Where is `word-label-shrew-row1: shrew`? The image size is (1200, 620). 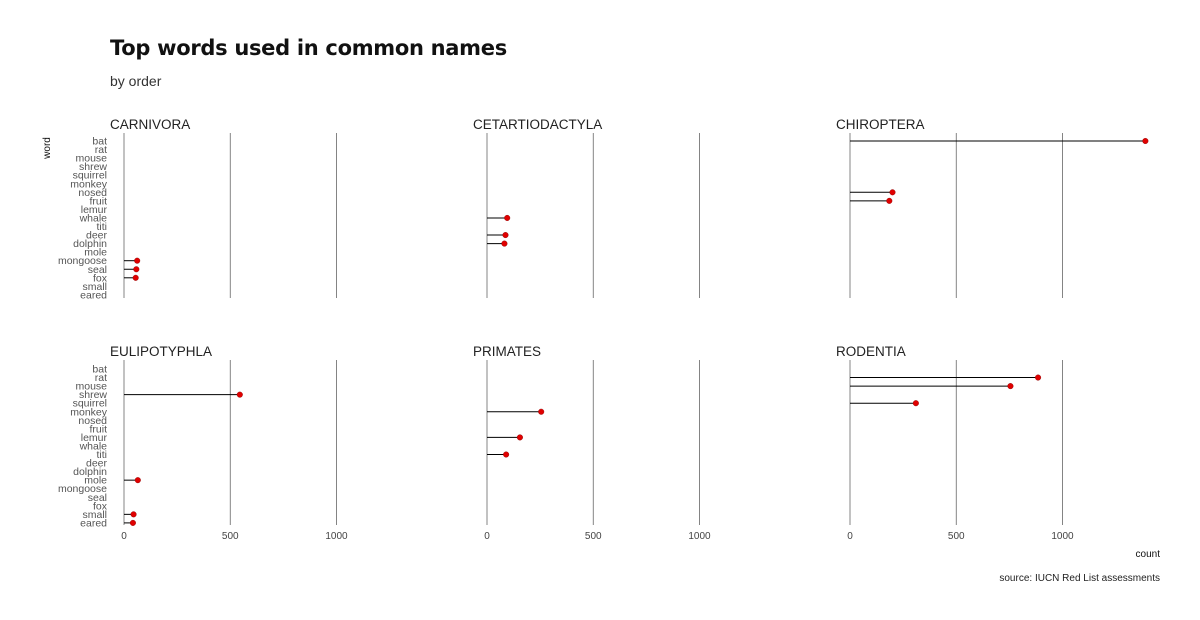 word-label-shrew-row1: shrew is located at coordinates (93, 167).